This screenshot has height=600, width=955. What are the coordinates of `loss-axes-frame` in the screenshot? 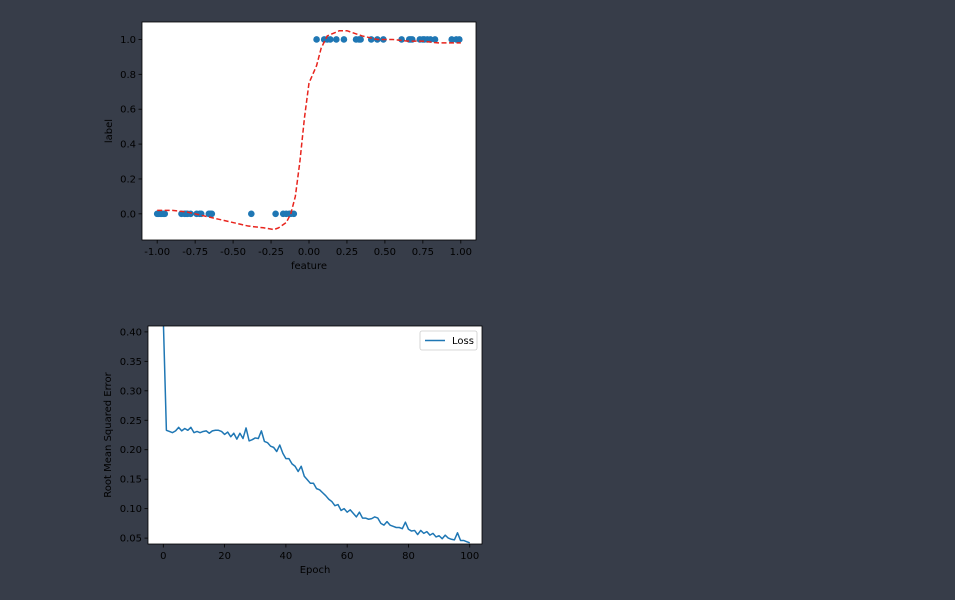 It's located at (315, 435).